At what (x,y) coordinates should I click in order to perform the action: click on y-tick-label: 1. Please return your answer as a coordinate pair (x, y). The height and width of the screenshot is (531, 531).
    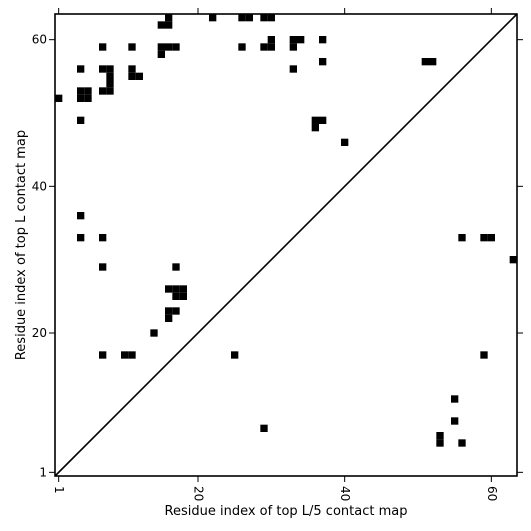
    Looking at the image, I should click on (43, 472).